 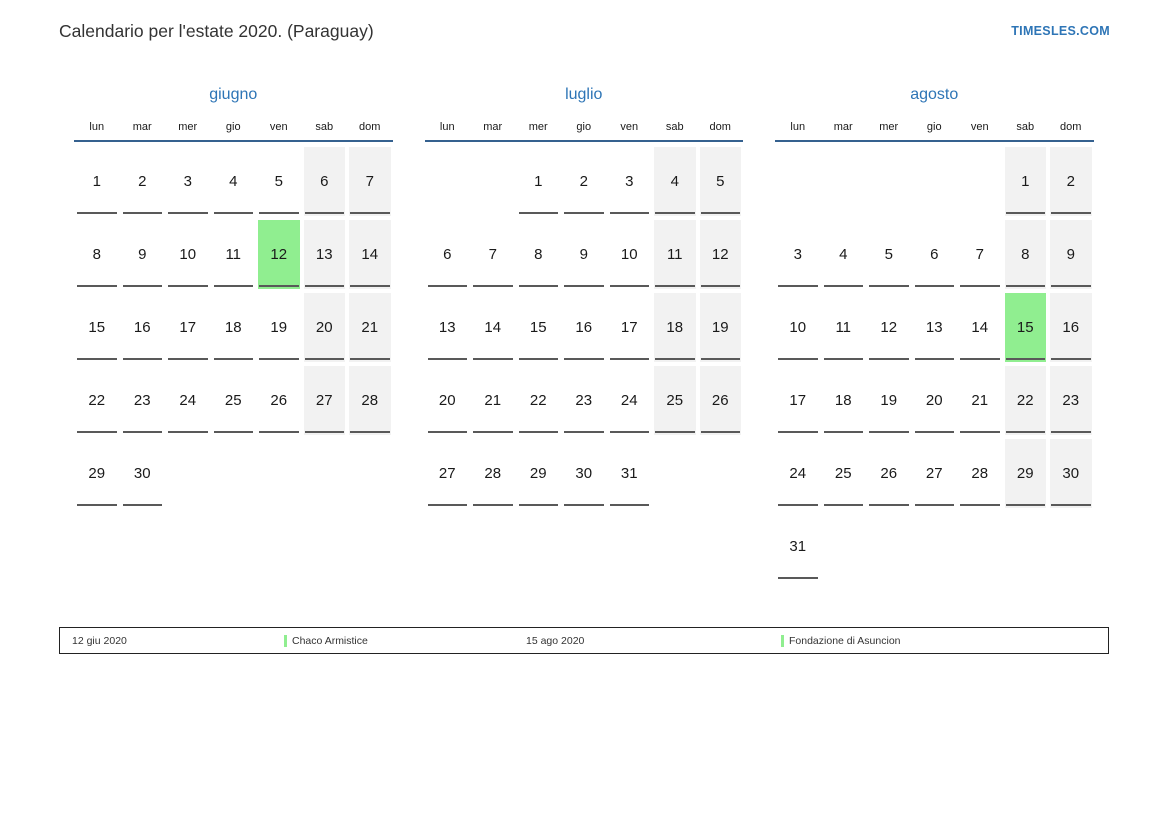 What do you see at coordinates (324, 181) in the screenshot?
I see `day-number: 6` at bounding box center [324, 181].